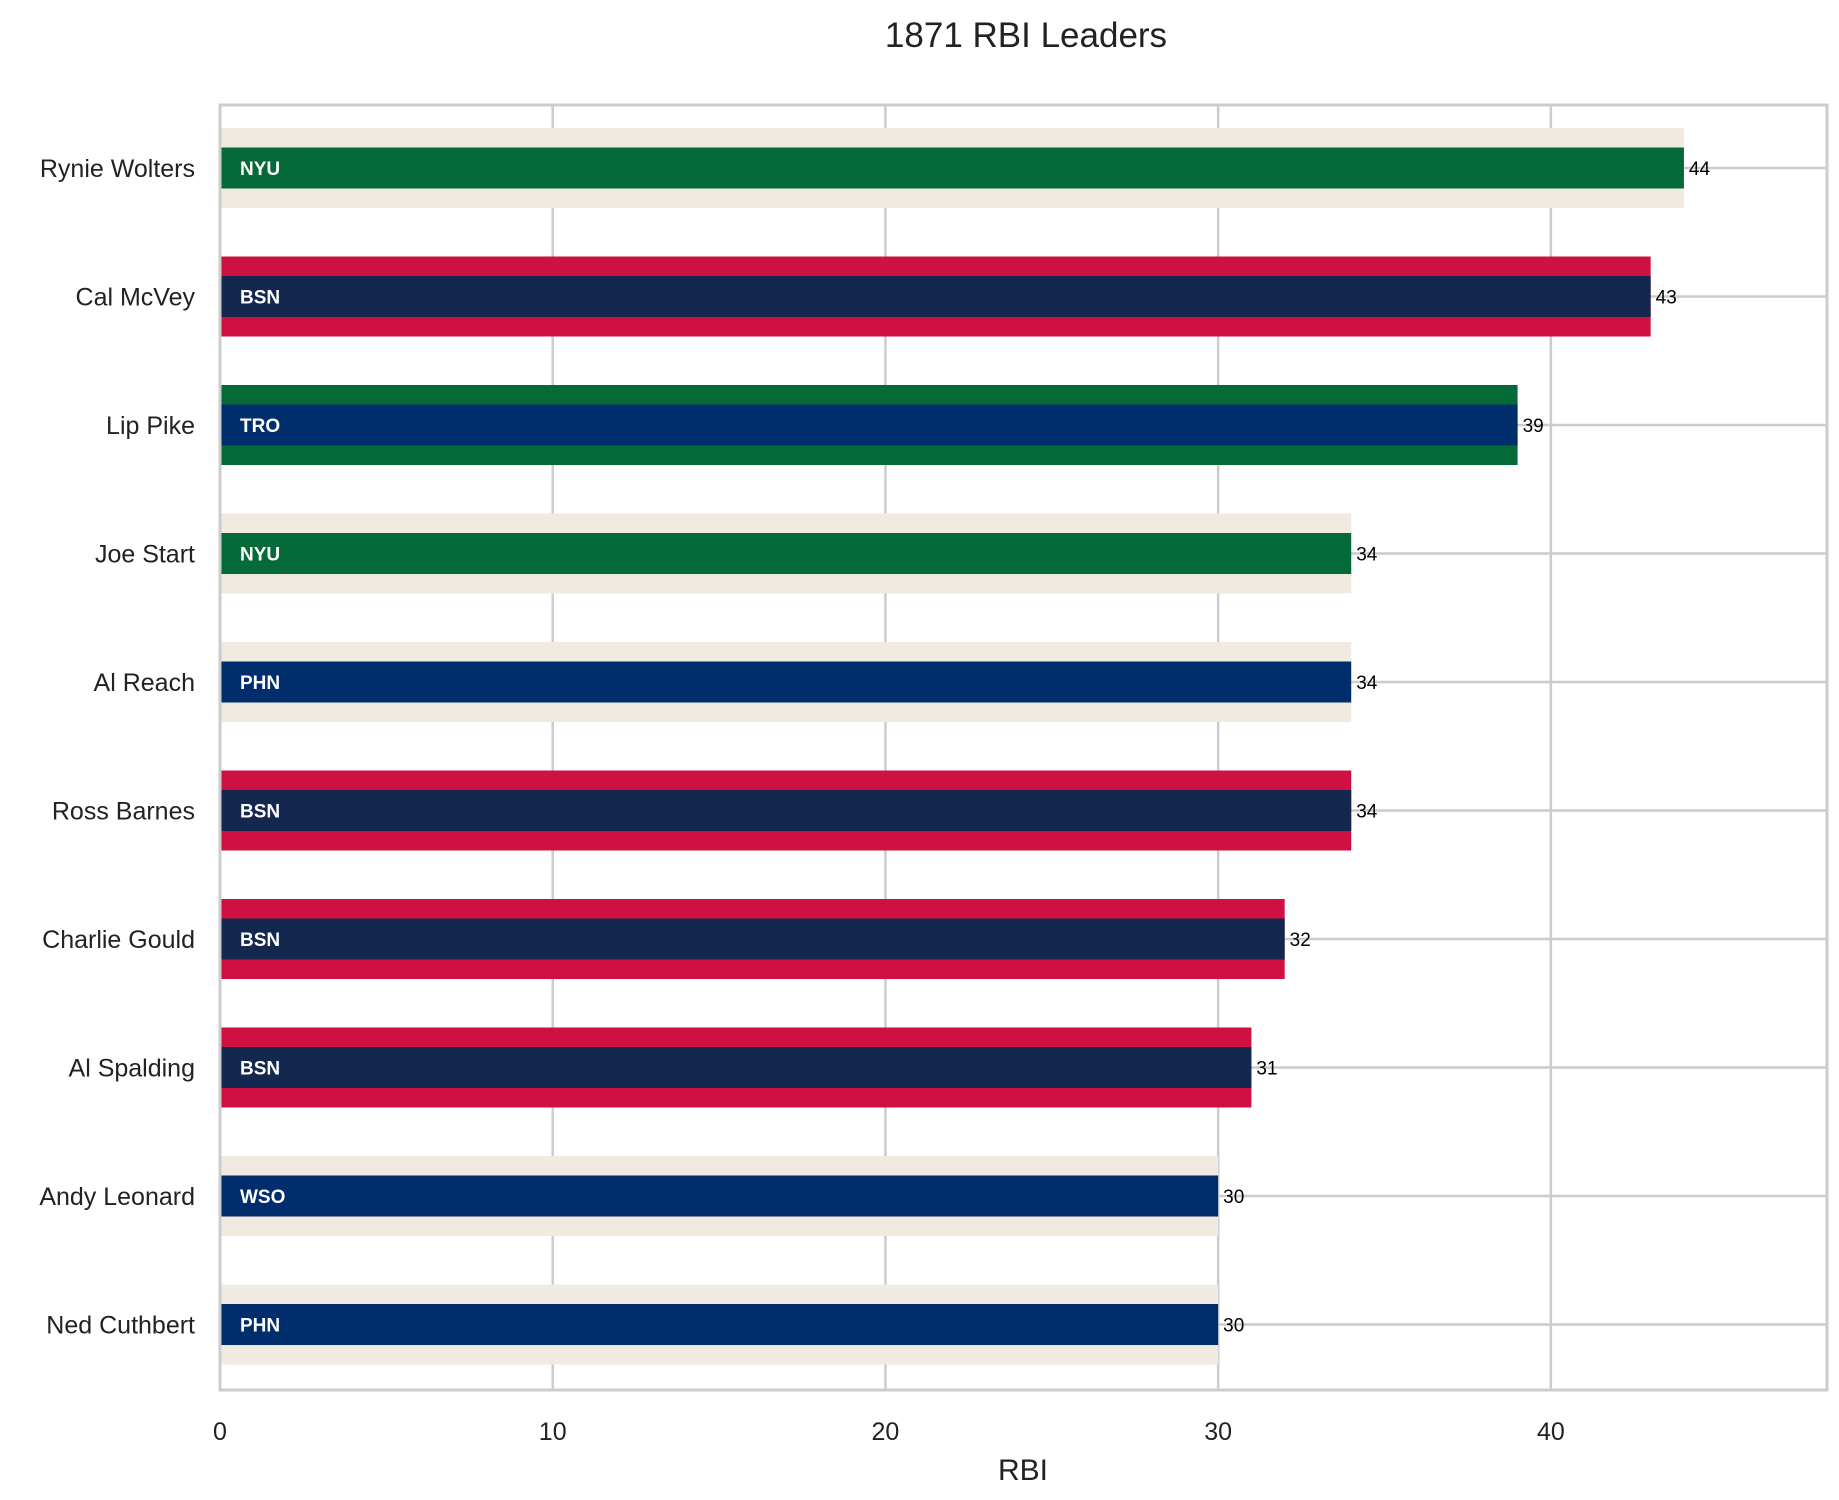 The image size is (1839, 1500). I want to click on team-label: TRO, so click(260, 426).